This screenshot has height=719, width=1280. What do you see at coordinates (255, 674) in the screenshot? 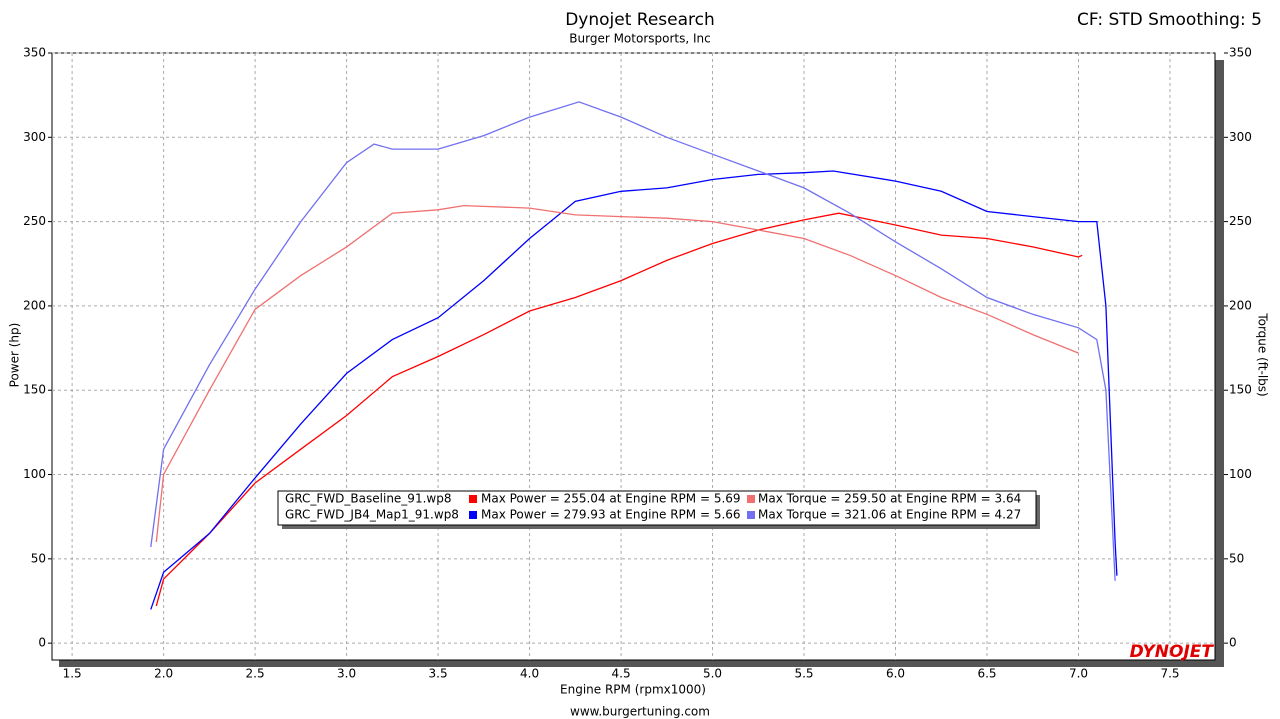
I see `x-tick-label: 2.5` at bounding box center [255, 674].